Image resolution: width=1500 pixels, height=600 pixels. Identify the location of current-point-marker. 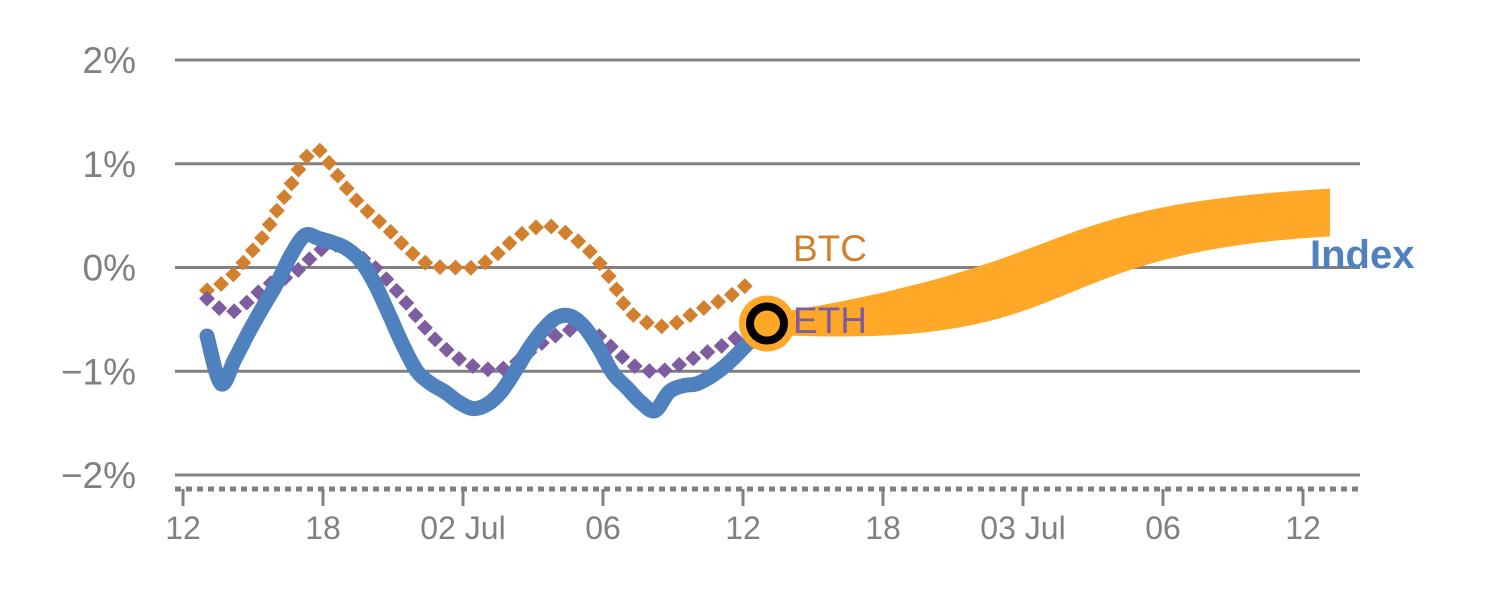
(767, 323).